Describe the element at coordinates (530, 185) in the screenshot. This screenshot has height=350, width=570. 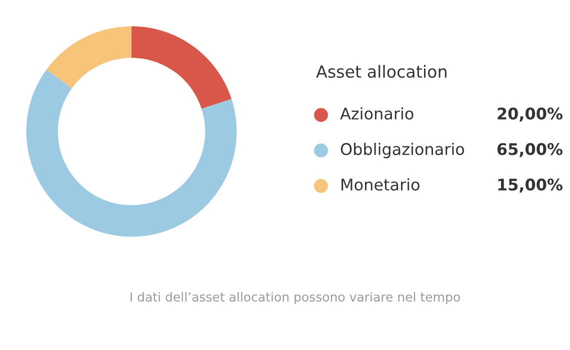
I see `data-label: 15,00%` at that location.